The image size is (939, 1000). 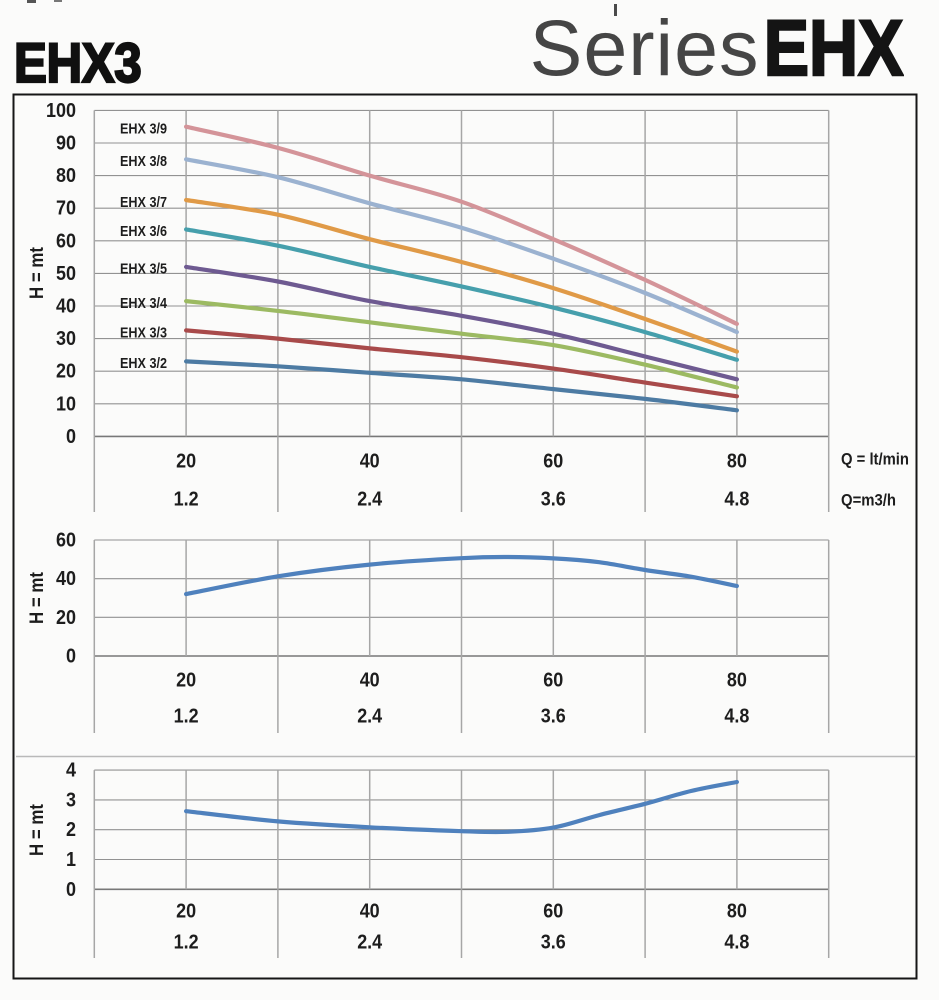 What do you see at coordinates (71, 860) in the screenshot?
I see `svg-text: 1` at bounding box center [71, 860].